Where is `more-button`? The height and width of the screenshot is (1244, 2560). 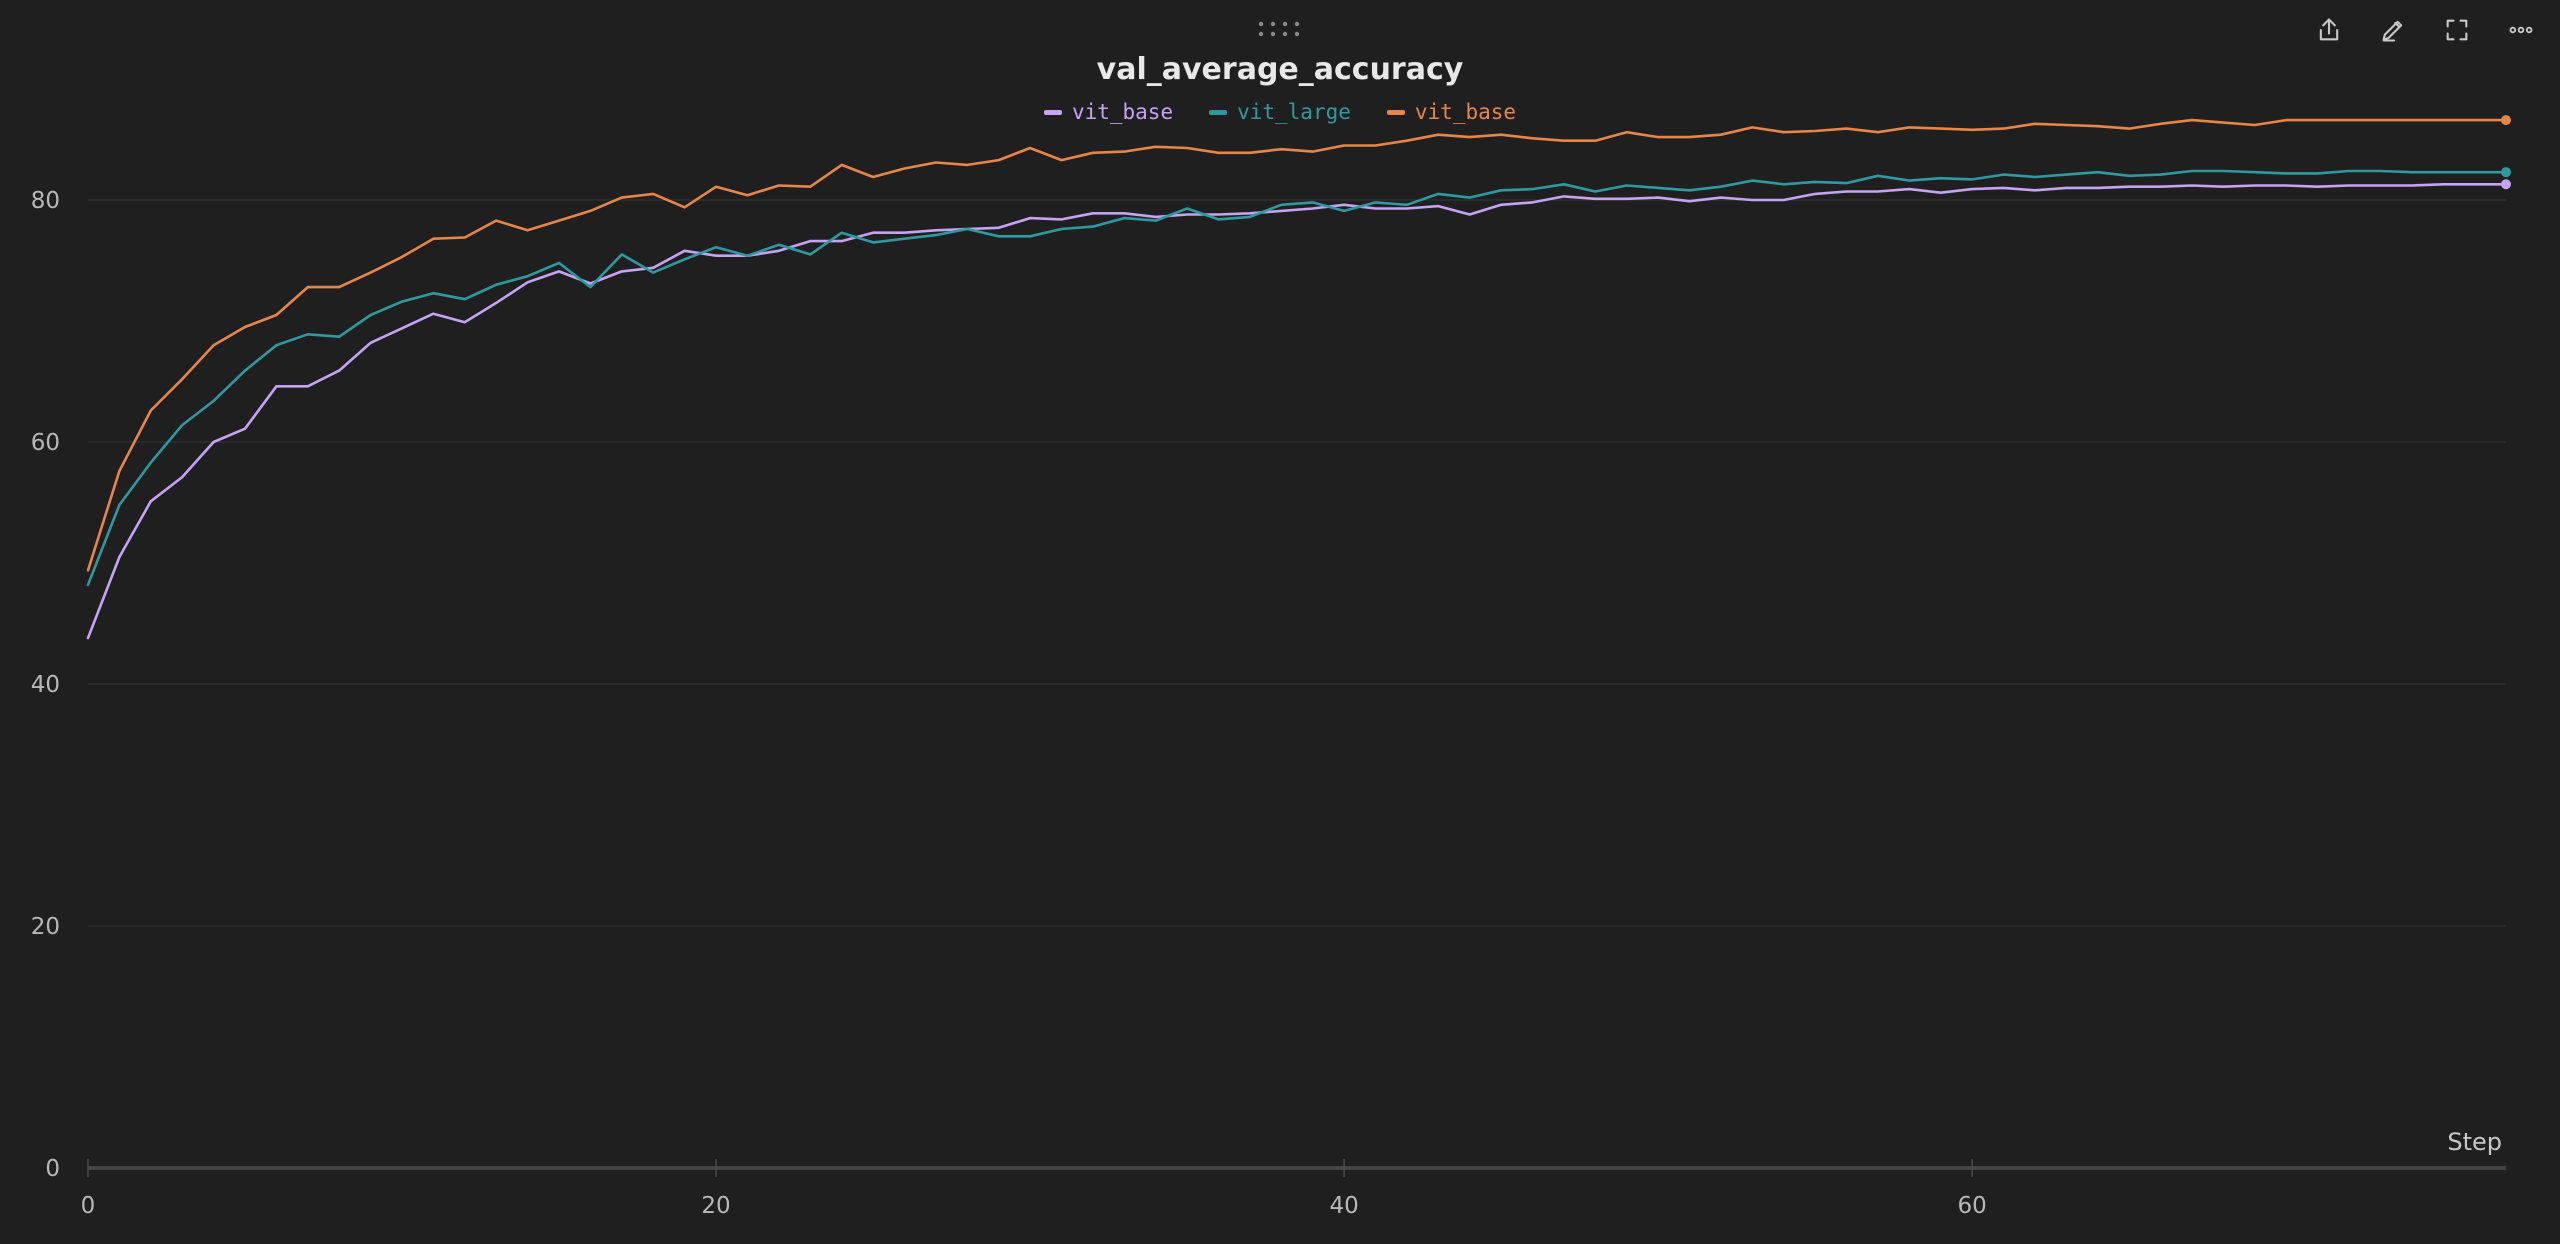
more-button is located at coordinates (2521, 30).